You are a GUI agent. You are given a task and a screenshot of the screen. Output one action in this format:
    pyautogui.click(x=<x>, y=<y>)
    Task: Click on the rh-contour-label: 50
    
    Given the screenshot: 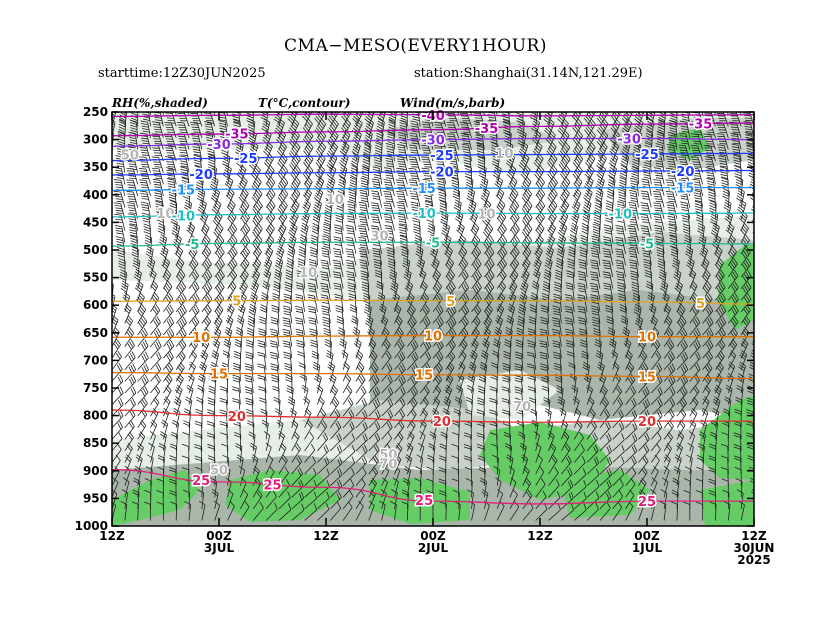 What is the action you would take?
    pyautogui.click(x=219, y=471)
    